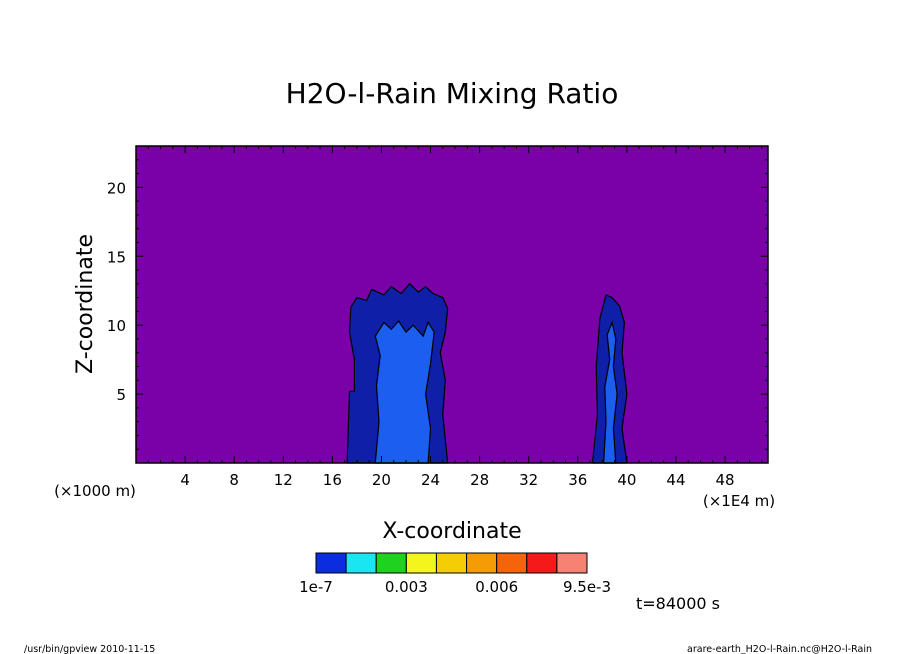 The width and height of the screenshot is (904, 654). What do you see at coordinates (332, 480) in the screenshot?
I see `x-tick-label: 16` at bounding box center [332, 480].